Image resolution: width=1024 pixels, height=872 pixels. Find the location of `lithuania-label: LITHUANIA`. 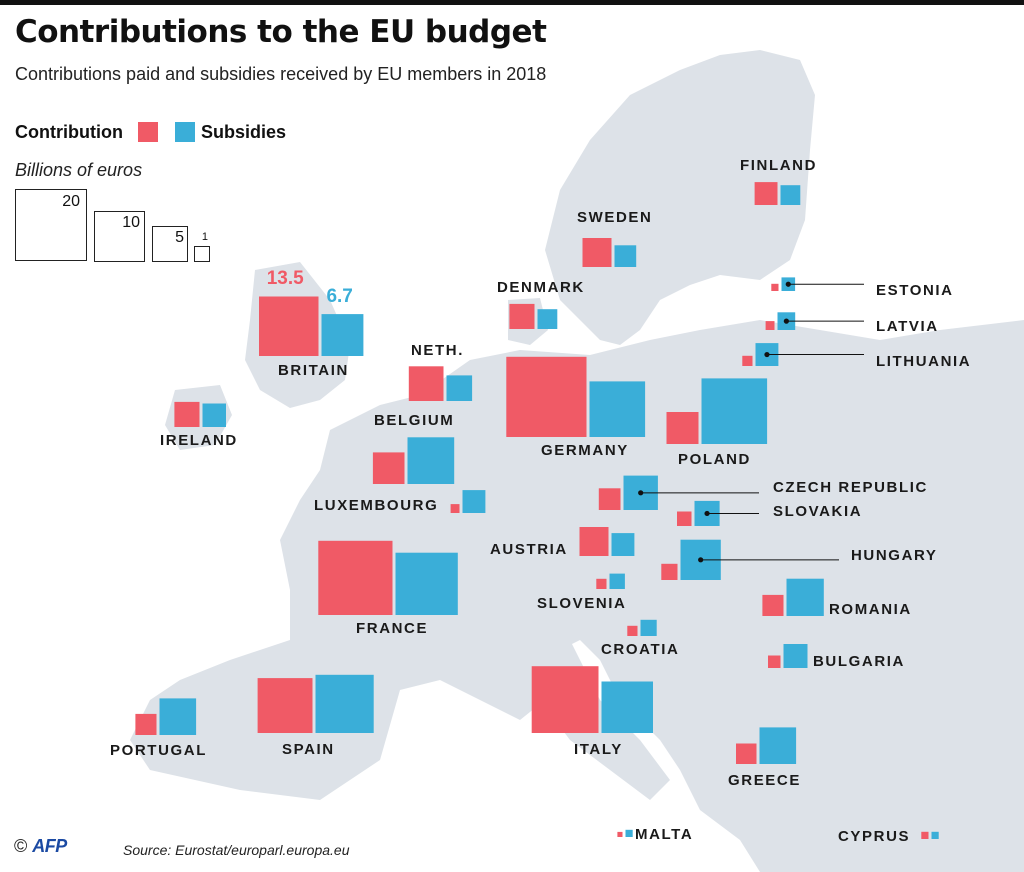

lithuania-label: LITHUANIA is located at coordinates (924, 361).